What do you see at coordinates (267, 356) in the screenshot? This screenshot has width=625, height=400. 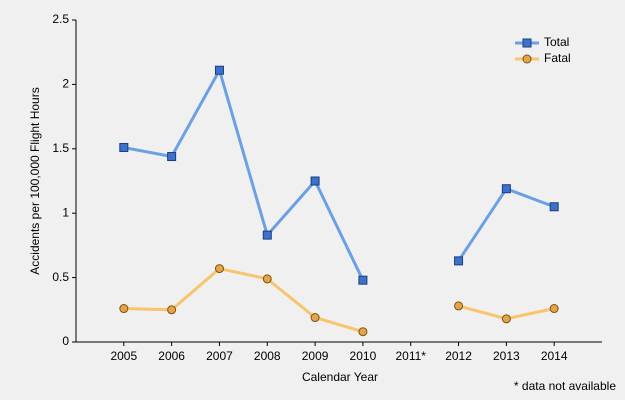 I see `x-tick-label: 2008` at bounding box center [267, 356].